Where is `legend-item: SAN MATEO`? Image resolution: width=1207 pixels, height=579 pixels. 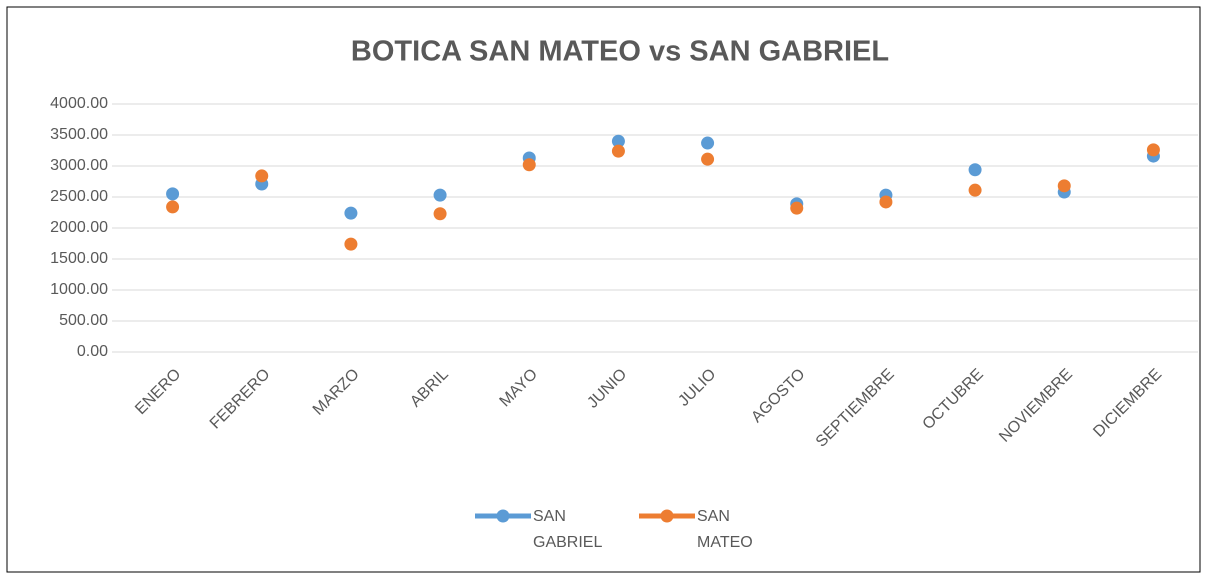 legend-item: SAN MATEO is located at coordinates (703, 530).